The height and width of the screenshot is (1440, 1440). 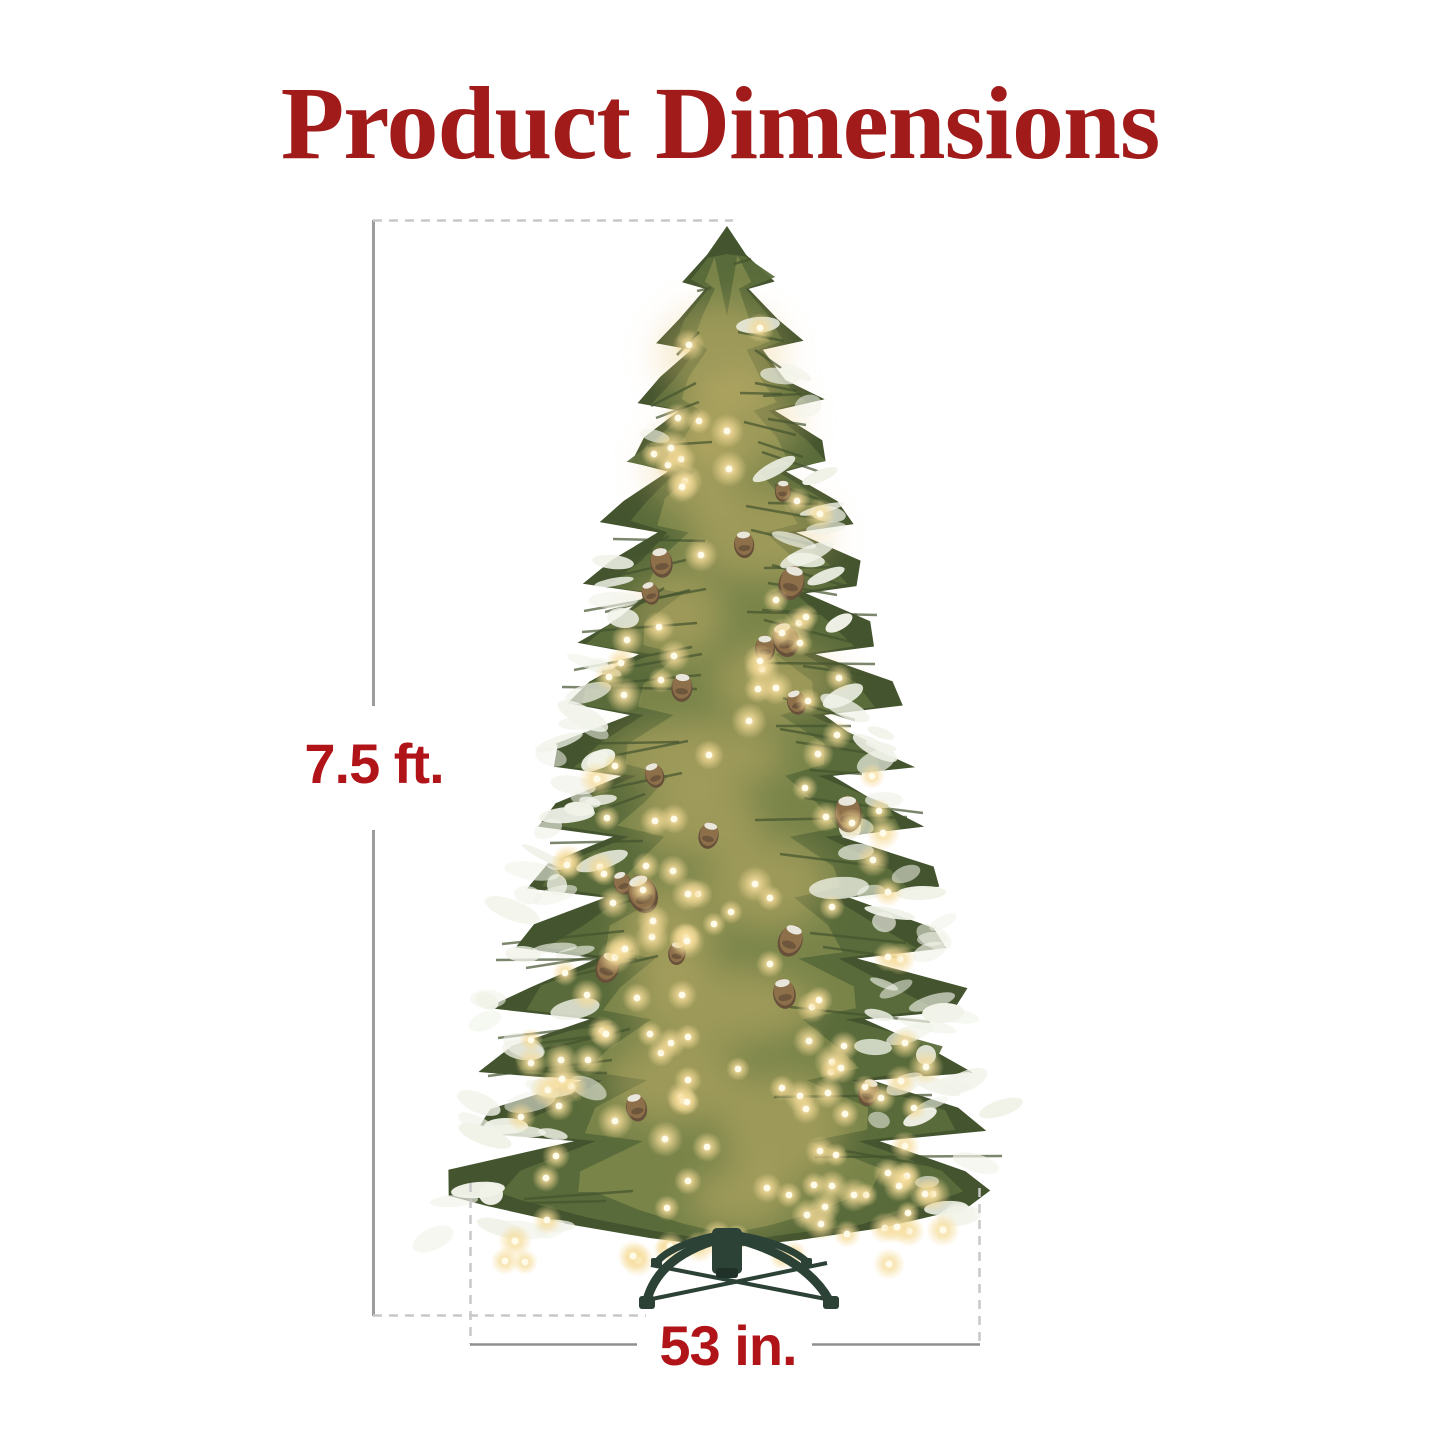 I want to click on width-dimension-label: 53 in., so click(x=728, y=1345).